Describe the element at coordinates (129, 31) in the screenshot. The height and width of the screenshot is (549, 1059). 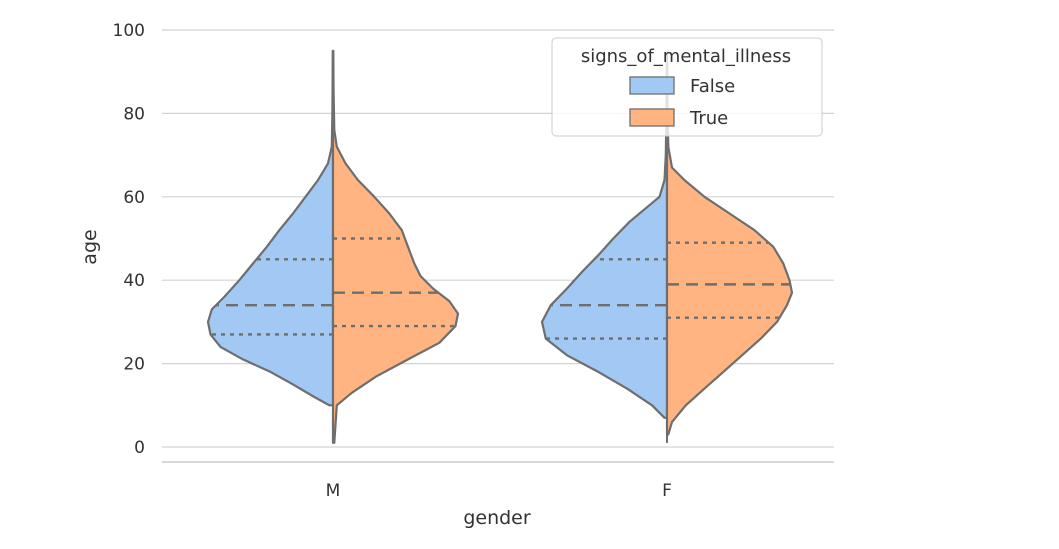
I see `y-tick-label: 100` at that location.